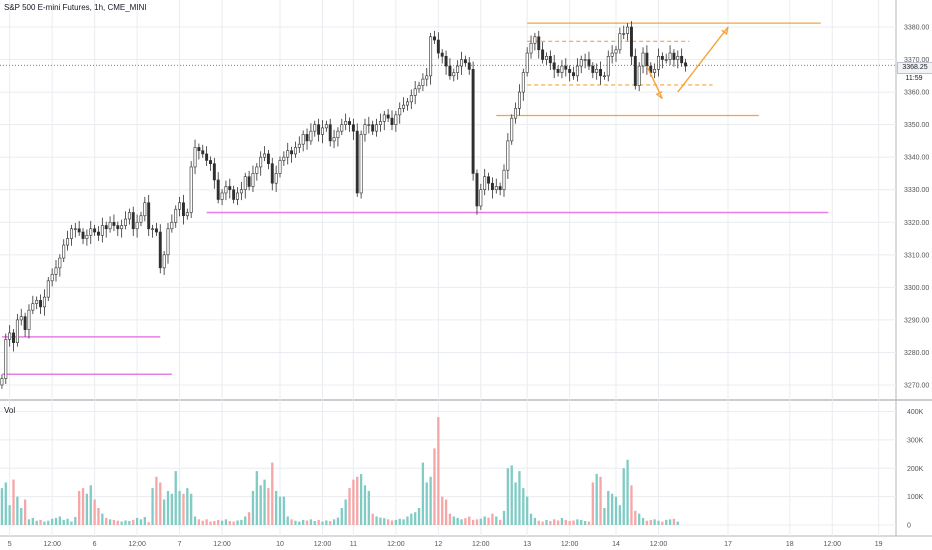 The width and height of the screenshot is (932, 550). Describe the element at coordinates (180, 544) in the screenshot. I see `time-tick-label: 7` at that location.